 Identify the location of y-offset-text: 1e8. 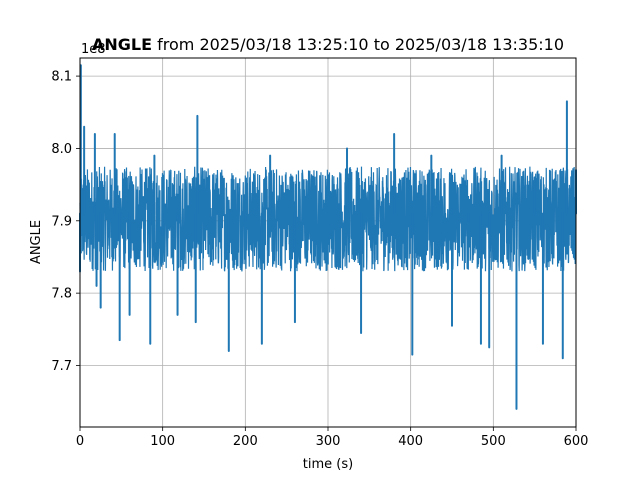
(93, 49).